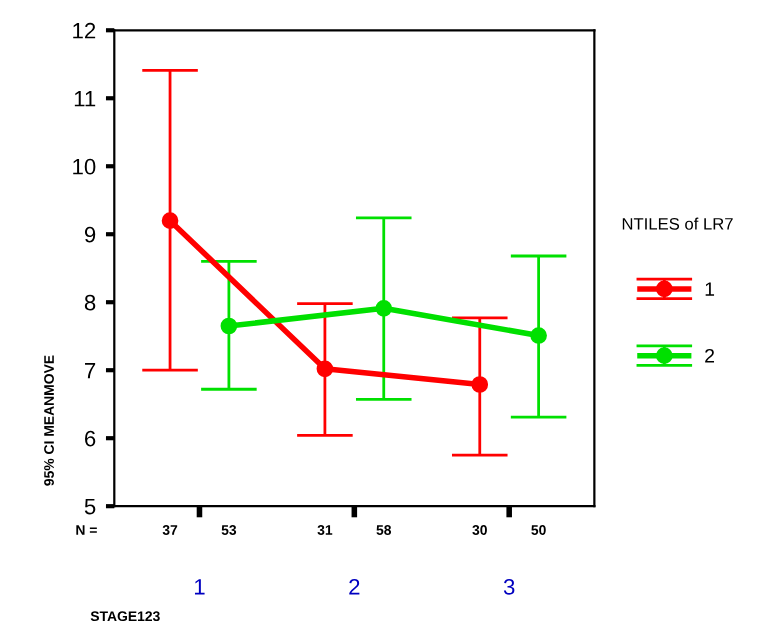 The width and height of the screenshot is (762, 644). I want to click on y-tick-label: 9, so click(90, 234).